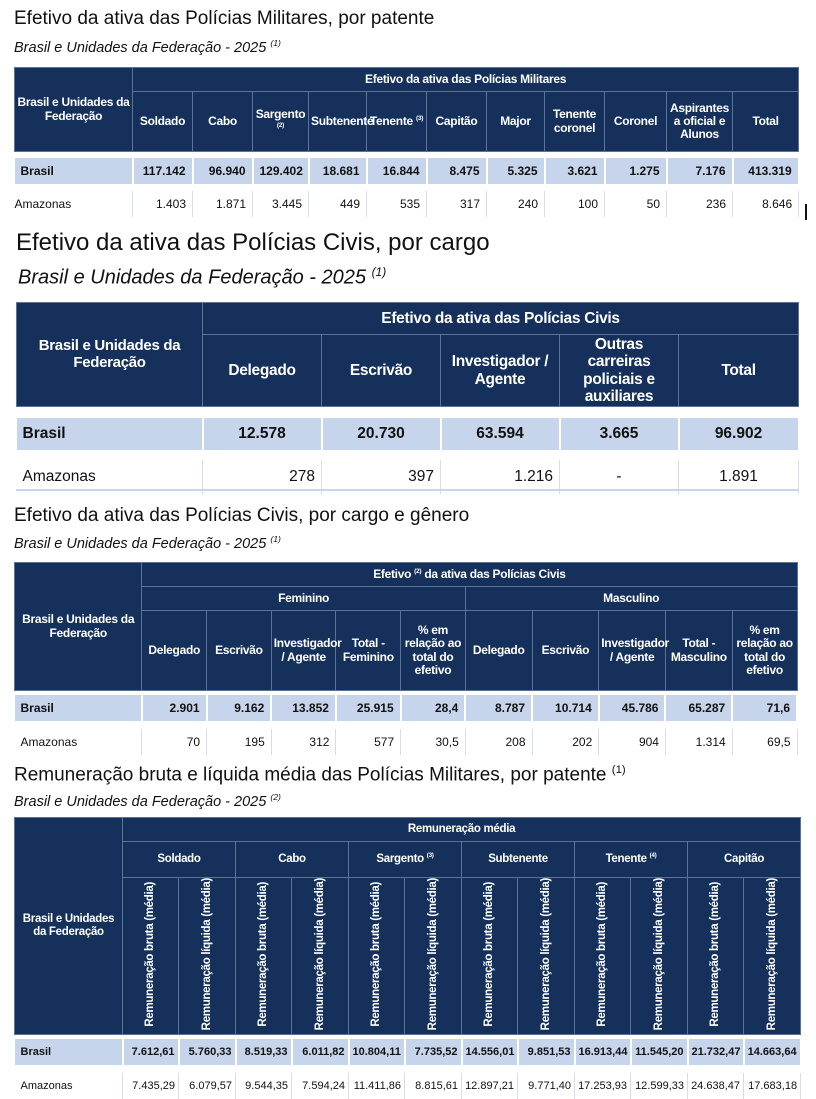 Image resolution: width=816 pixels, height=1099 pixels. I want to click on cell: 28,4, so click(433, 707).